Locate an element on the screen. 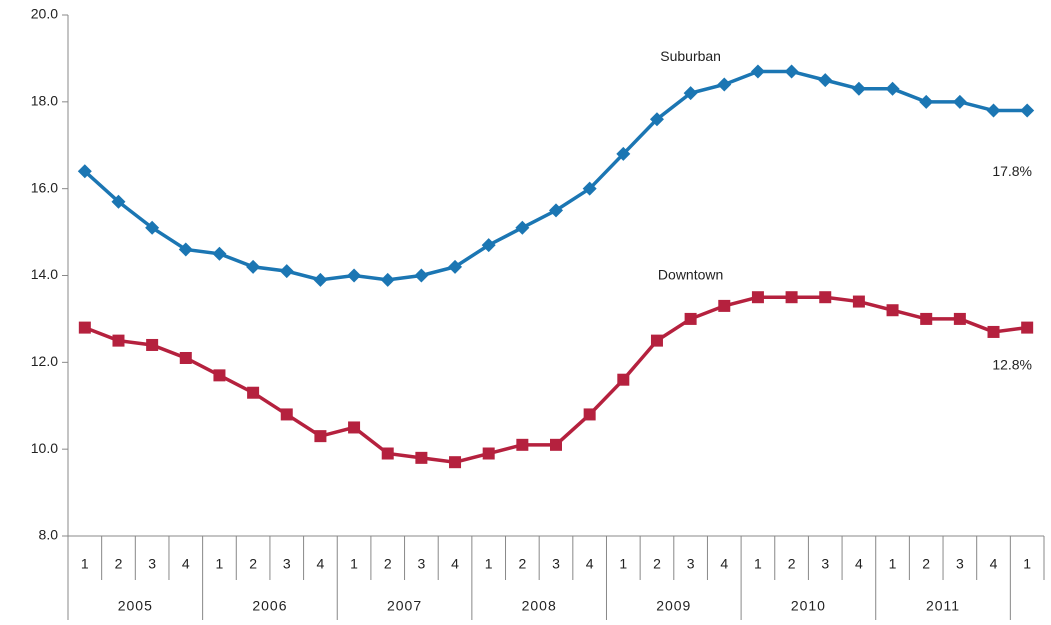  year-label: 2008 is located at coordinates (539, 606).